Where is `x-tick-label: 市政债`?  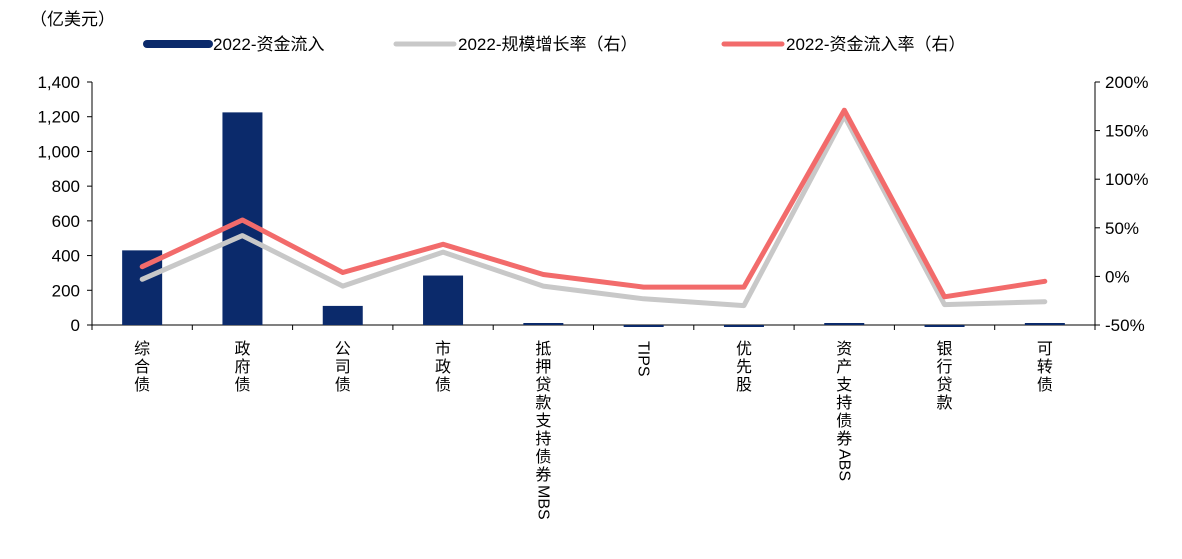 x-tick-label: 市政债 is located at coordinates (443, 367).